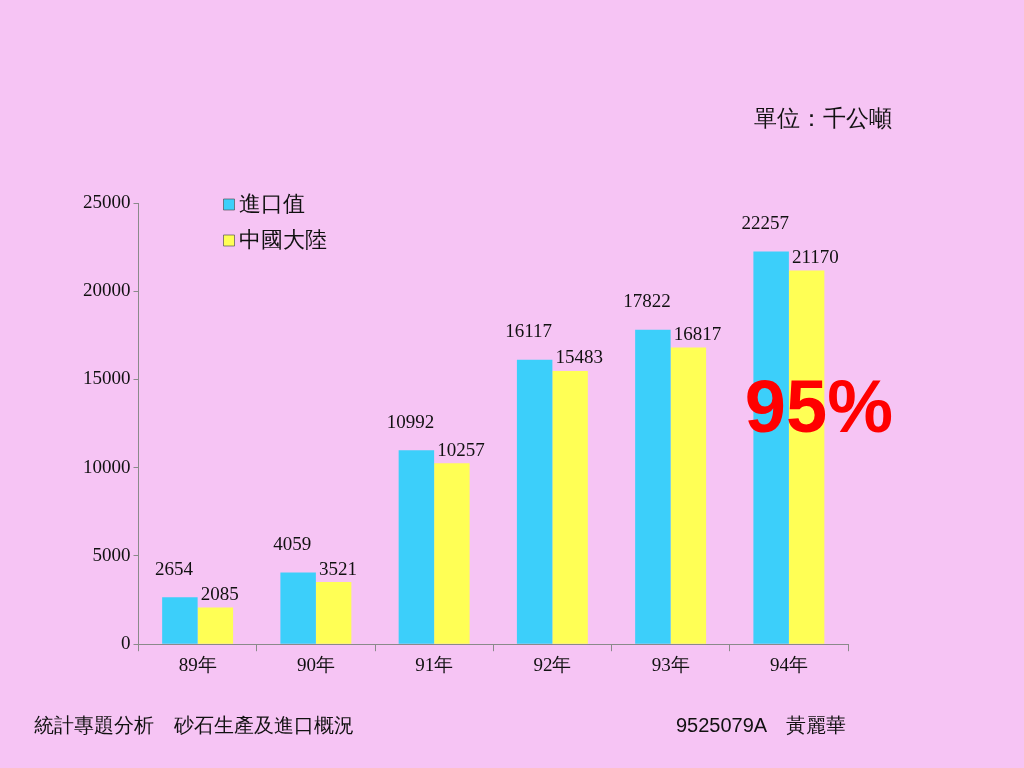 This screenshot has width=1024, height=768. Describe the element at coordinates (271, 204) in the screenshot. I see `legend-label: 進口值` at that location.